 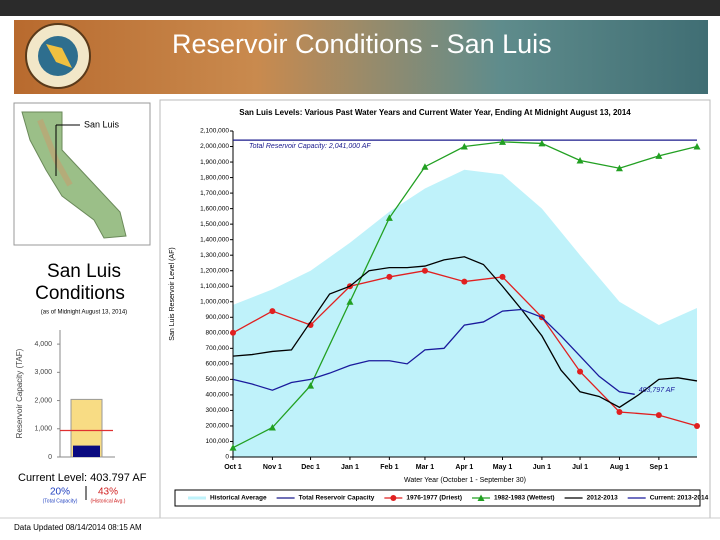 I want to click on legend-box, so click(x=437, y=498).